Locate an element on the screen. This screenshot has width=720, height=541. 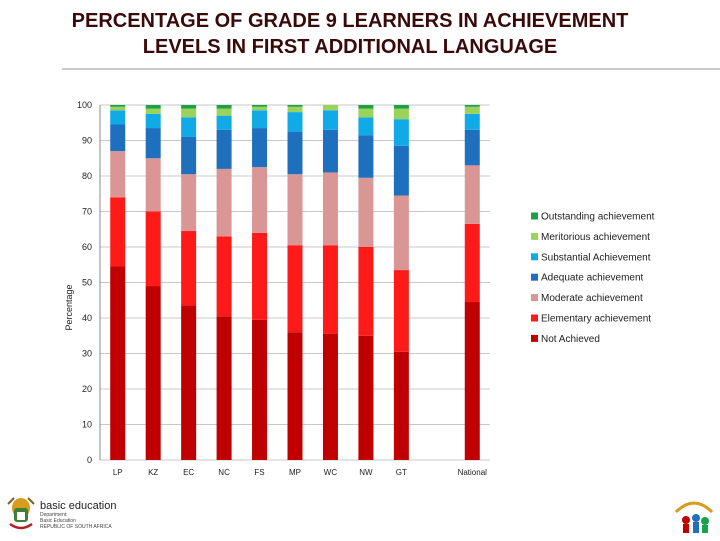
x-tick-label: WC is located at coordinates (331, 472).